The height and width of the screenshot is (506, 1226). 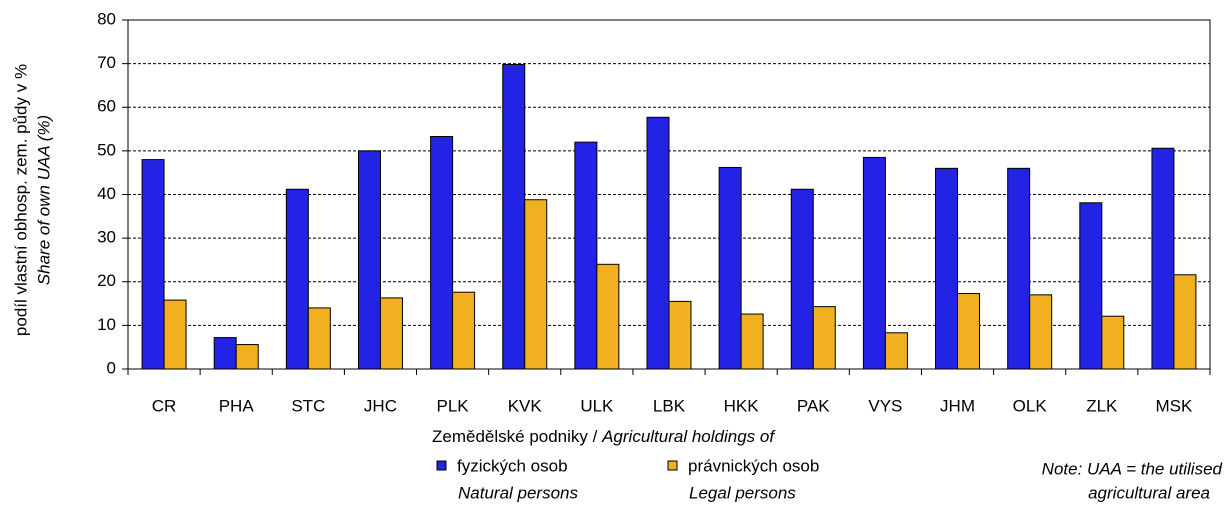 What do you see at coordinates (1132, 468) in the screenshot?
I see `note: Note: UAA = the utilised` at bounding box center [1132, 468].